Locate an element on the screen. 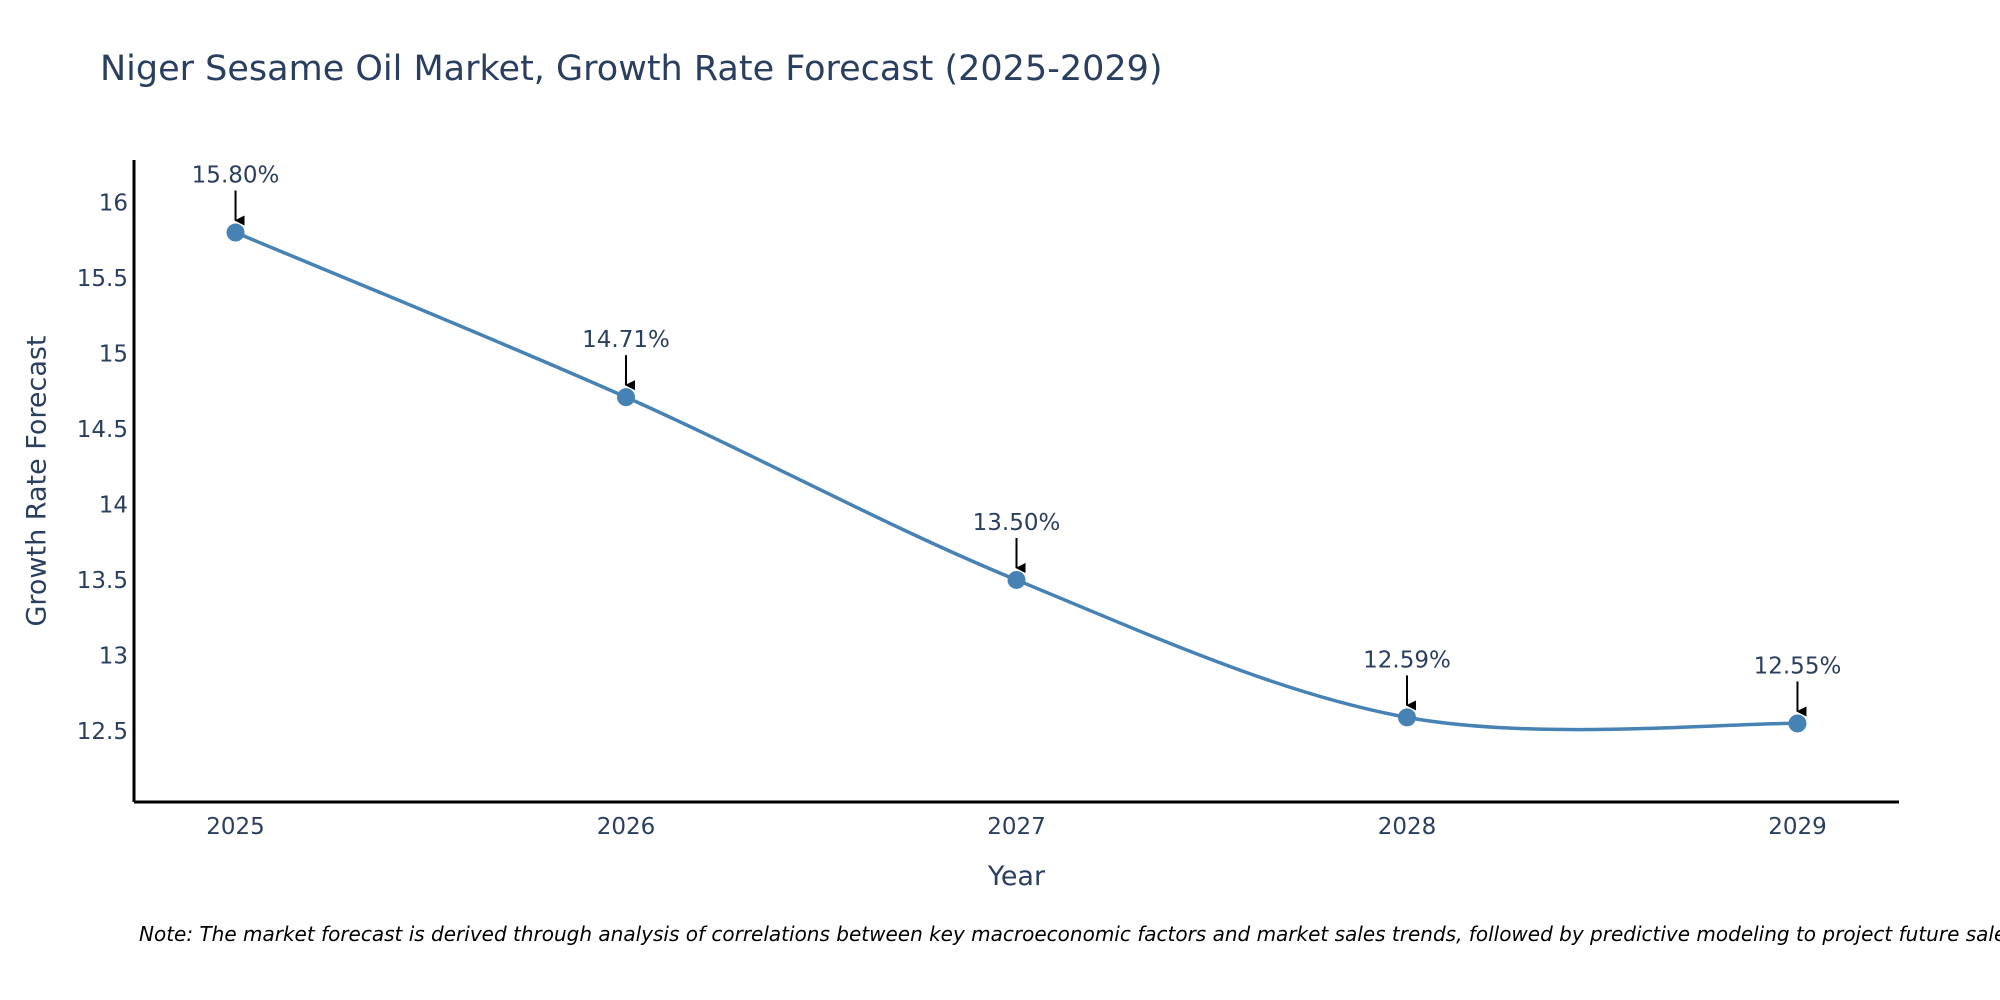  x-axis: 2025 2026 2027 2028 2029 is located at coordinates (1016, 820).